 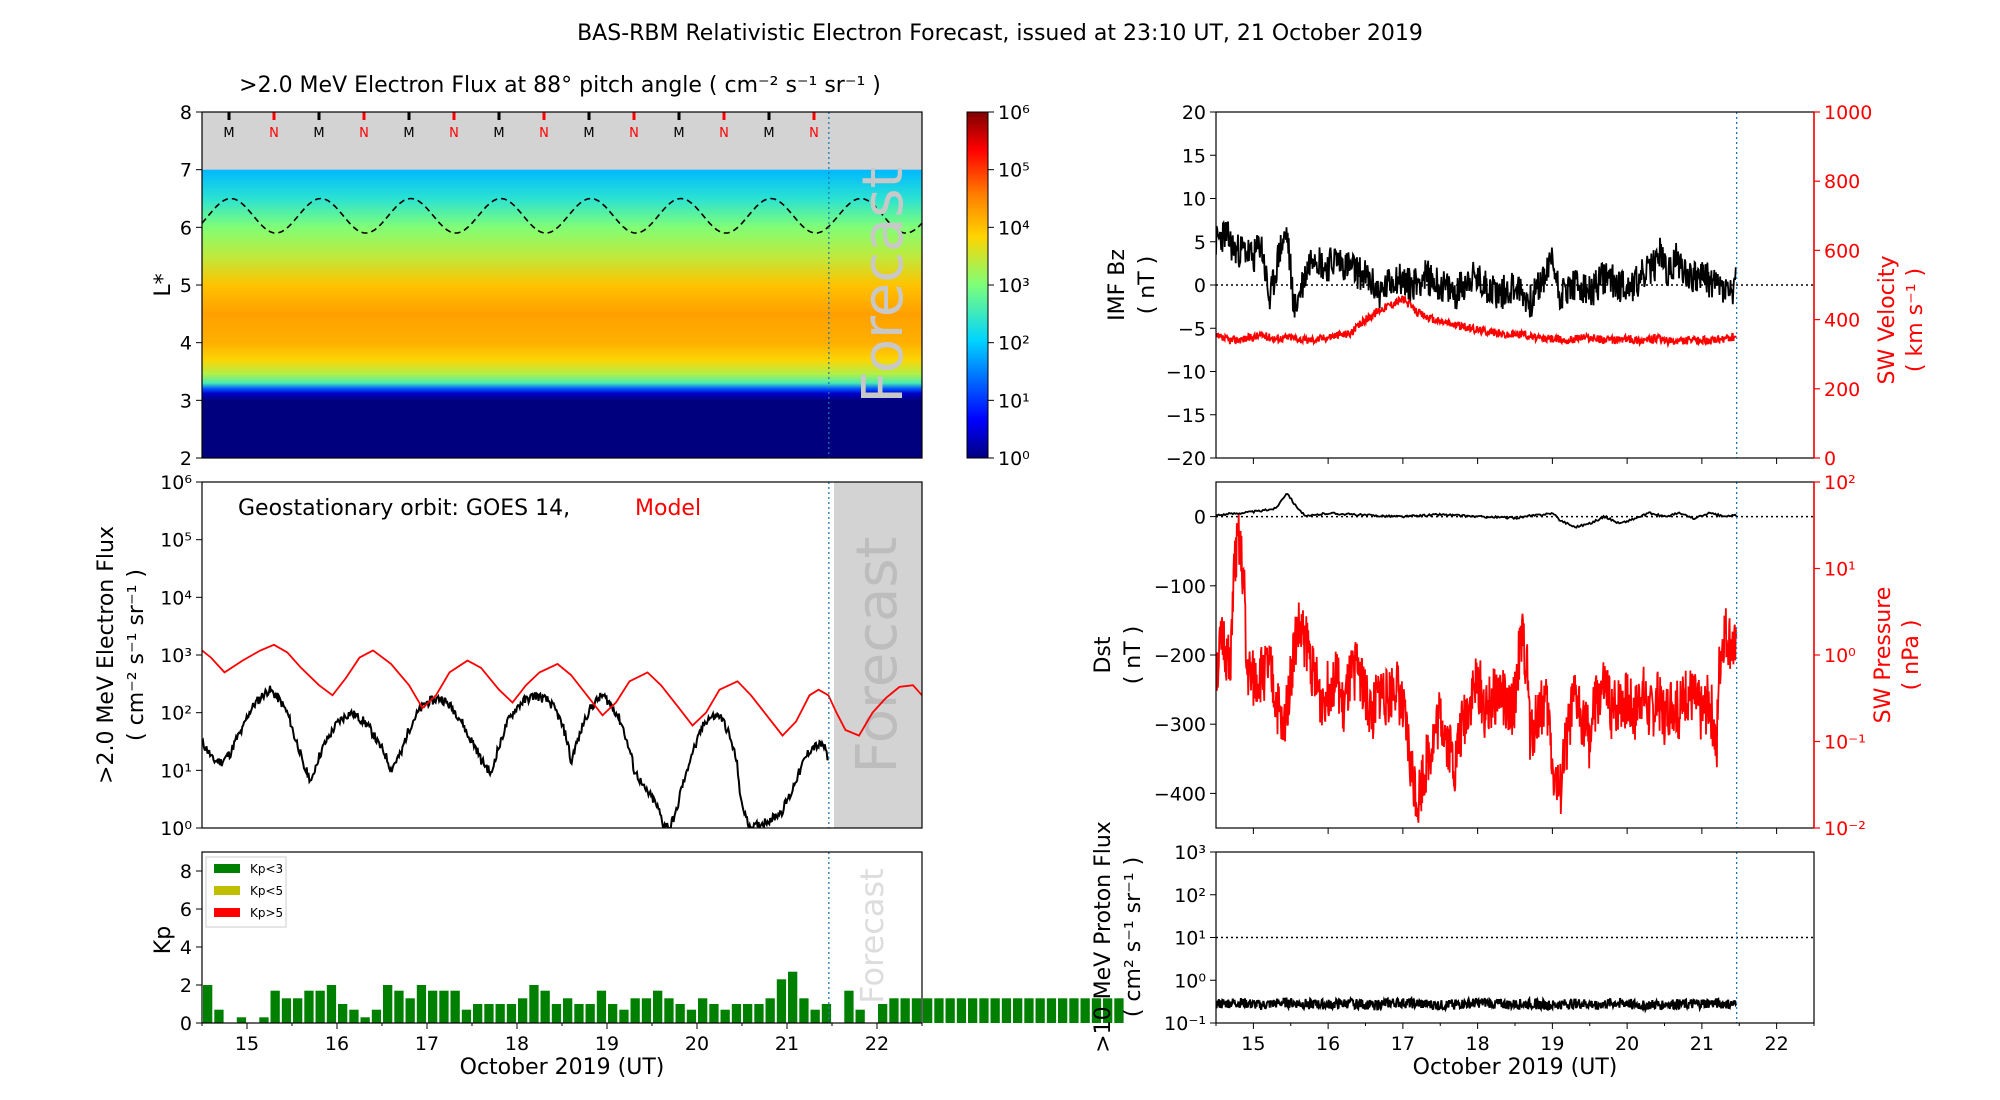 What do you see at coordinates (163, 940) in the screenshot?
I see `kp-ylabel: Kp` at bounding box center [163, 940].